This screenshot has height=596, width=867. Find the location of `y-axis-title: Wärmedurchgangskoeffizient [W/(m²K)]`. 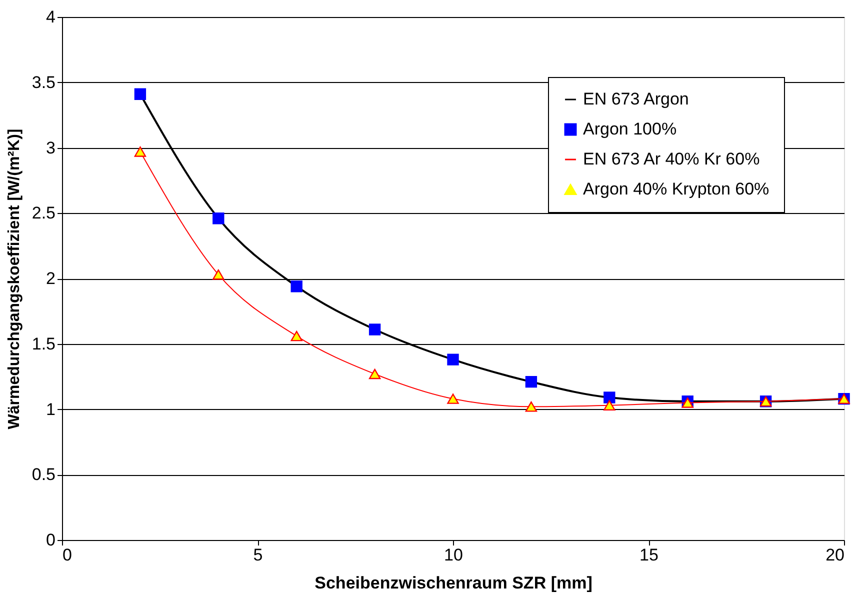

y-axis-title: Wärmedurchgangskoeffizient [W/(m²K)] is located at coordinates (14, 279).